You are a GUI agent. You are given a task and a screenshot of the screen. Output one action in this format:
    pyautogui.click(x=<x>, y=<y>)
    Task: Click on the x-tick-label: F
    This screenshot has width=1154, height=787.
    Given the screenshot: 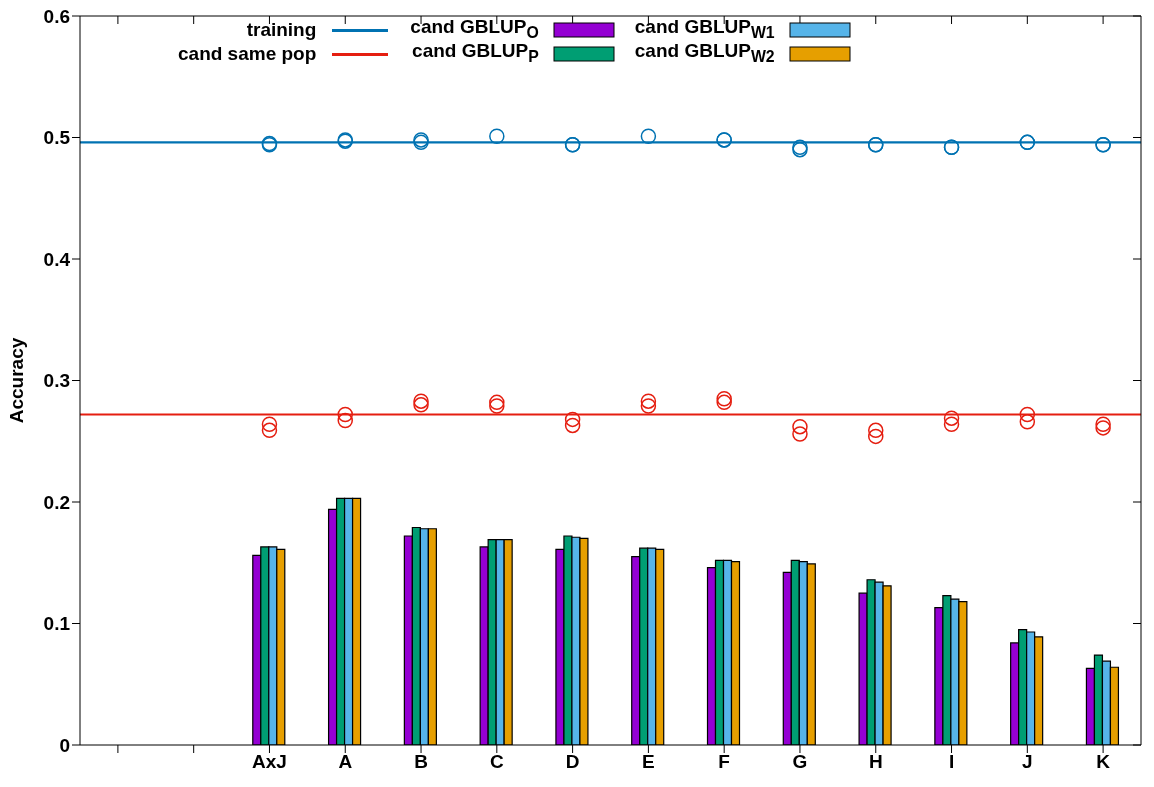 What is the action you would take?
    pyautogui.click(x=724, y=762)
    